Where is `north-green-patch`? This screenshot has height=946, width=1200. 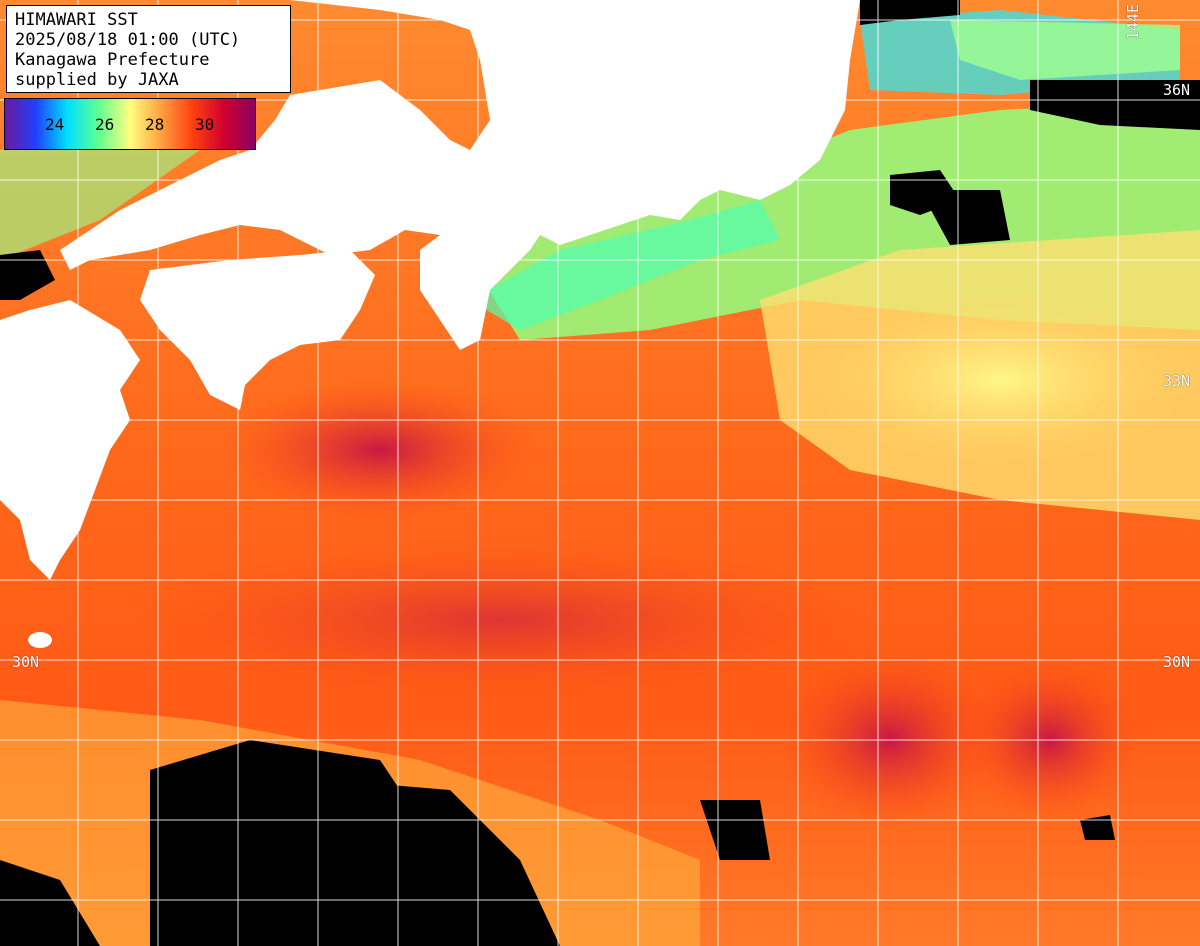
north-green-patch is located at coordinates (1065, 50).